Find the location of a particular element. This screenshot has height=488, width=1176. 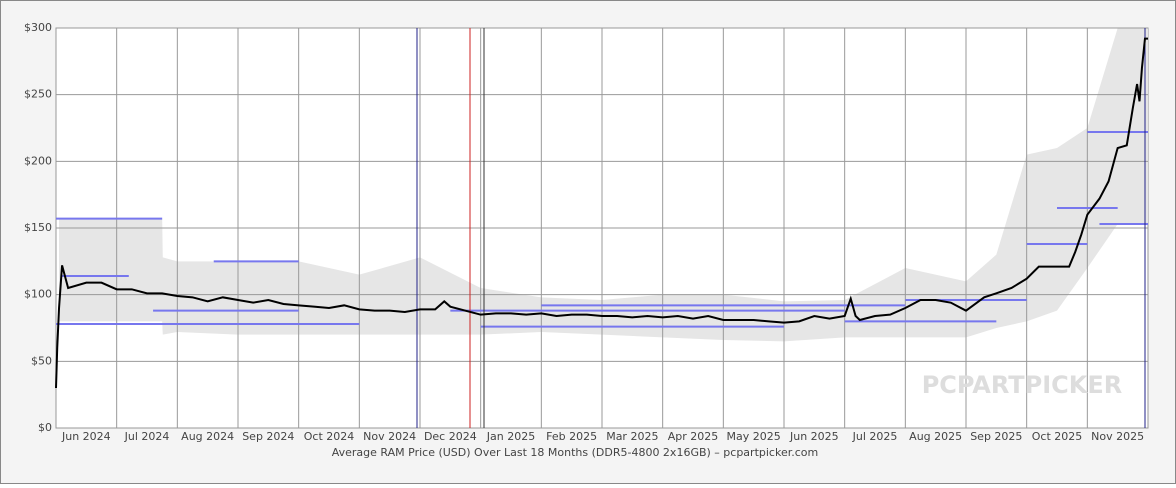

x-tick-label: Jun 2024 is located at coordinates (86, 436).